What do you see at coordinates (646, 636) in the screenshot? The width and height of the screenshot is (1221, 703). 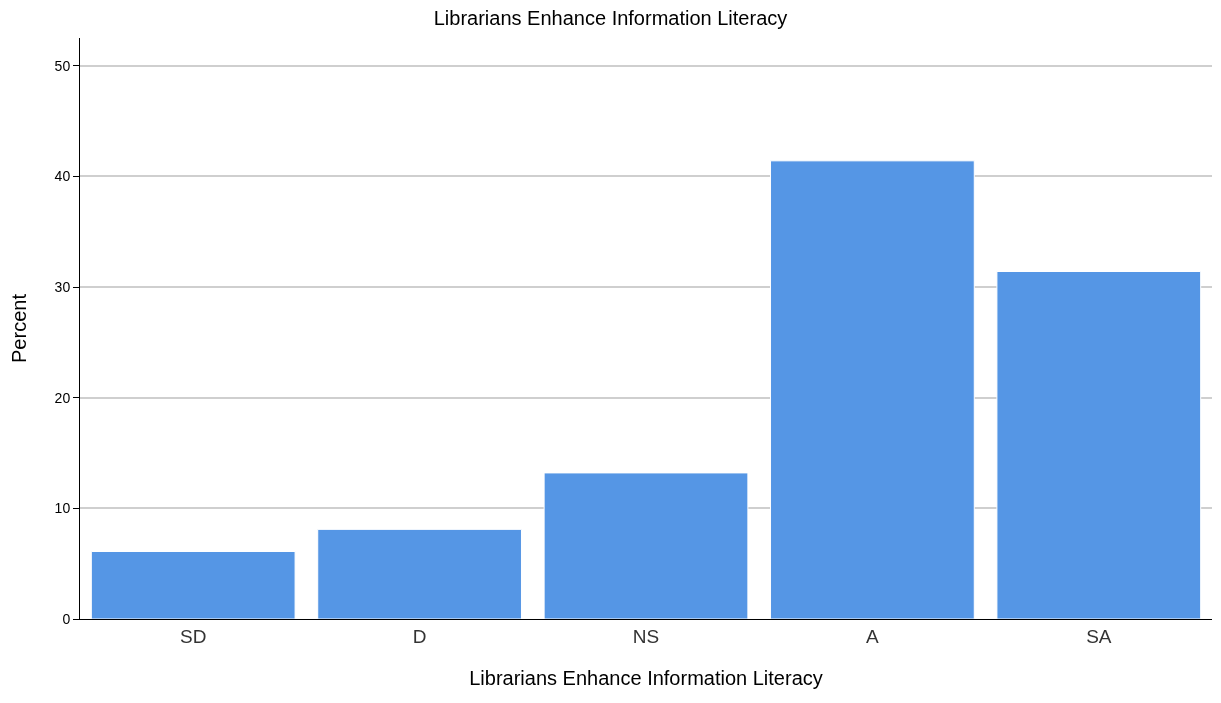 I see `x-tick-label: NS` at bounding box center [646, 636].